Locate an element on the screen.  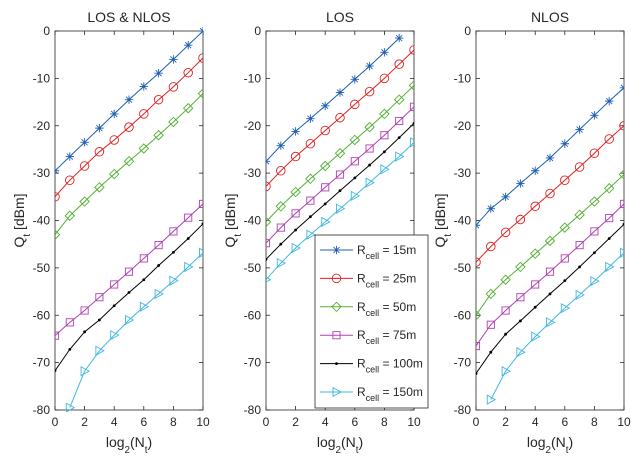
y-tick-label: -30 is located at coordinates (253, 173).